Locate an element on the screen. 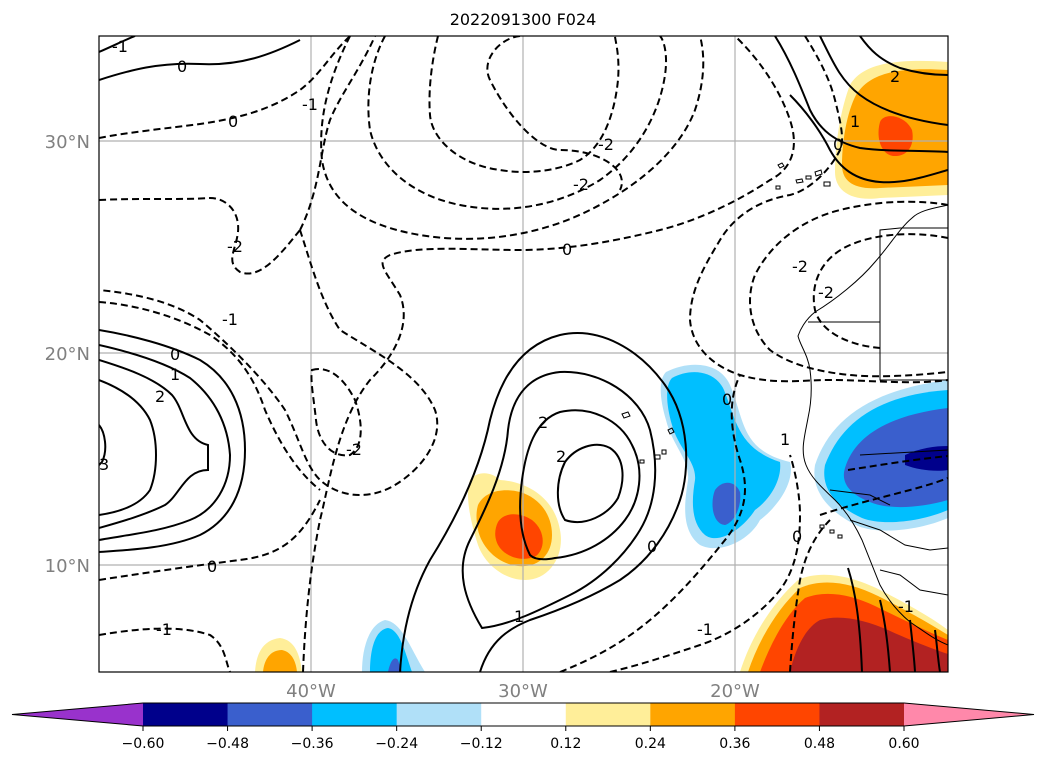  contour-neg1-nw-dash is located at coordinates (200, 235).